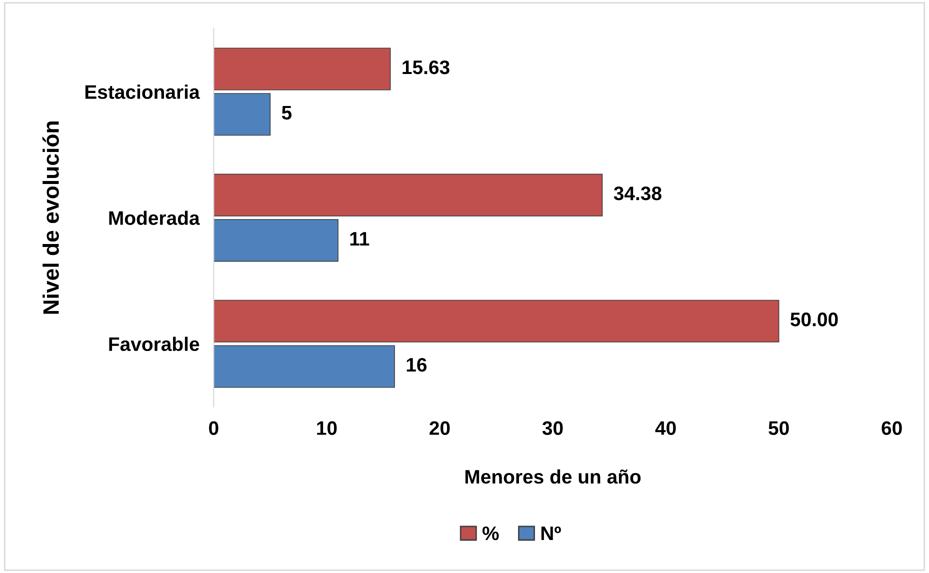 This screenshot has height=573, width=929. What do you see at coordinates (416, 365) in the screenshot?
I see `data-label: 16` at bounding box center [416, 365].